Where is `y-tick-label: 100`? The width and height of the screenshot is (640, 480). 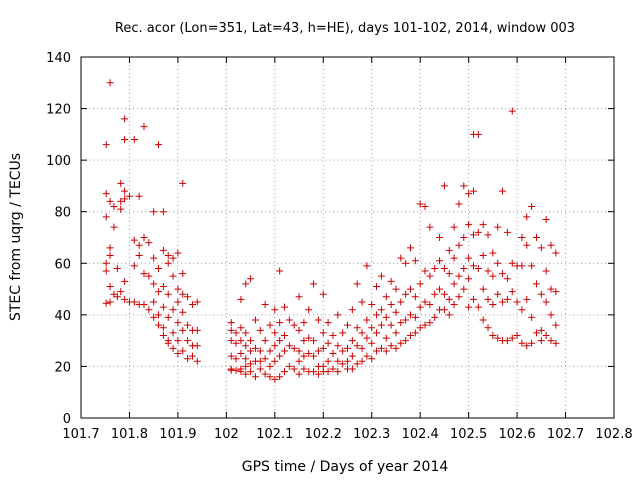
y-tick-label: 100 is located at coordinates (58, 161).